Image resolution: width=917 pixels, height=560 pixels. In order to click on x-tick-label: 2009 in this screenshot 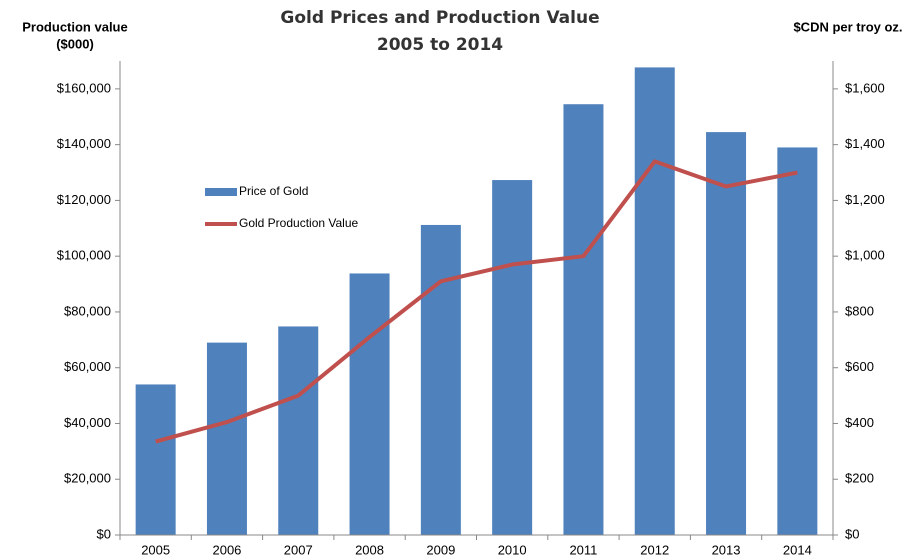, I will do `click(440, 549)`.